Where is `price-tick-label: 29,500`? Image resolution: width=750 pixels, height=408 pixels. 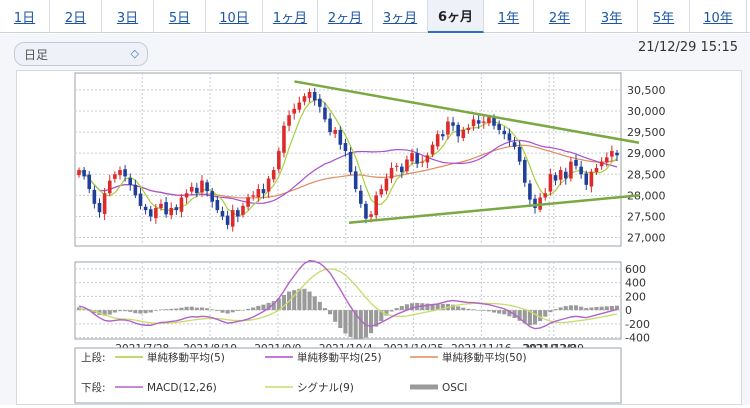 price-tick-label: 29,500 is located at coordinates (646, 132).